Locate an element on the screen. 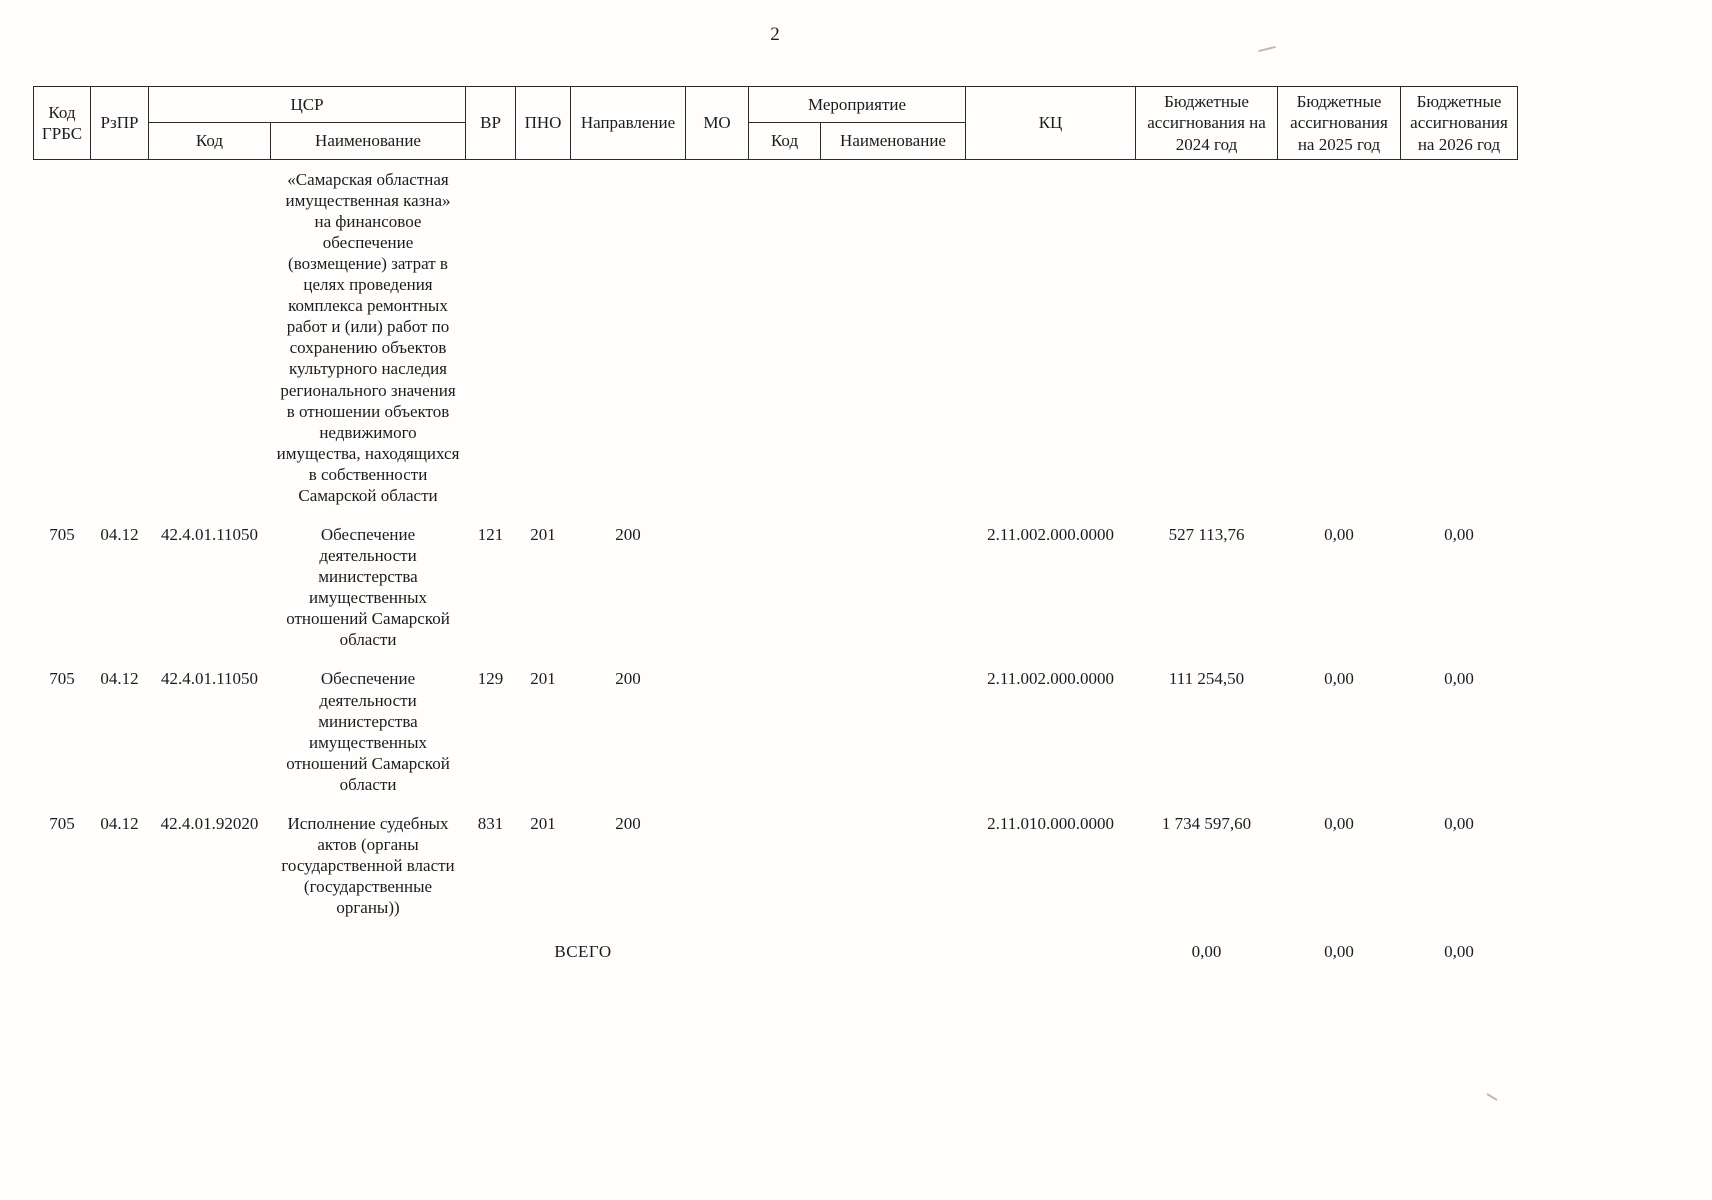  header-tsr: ЦСР is located at coordinates (307, 104).